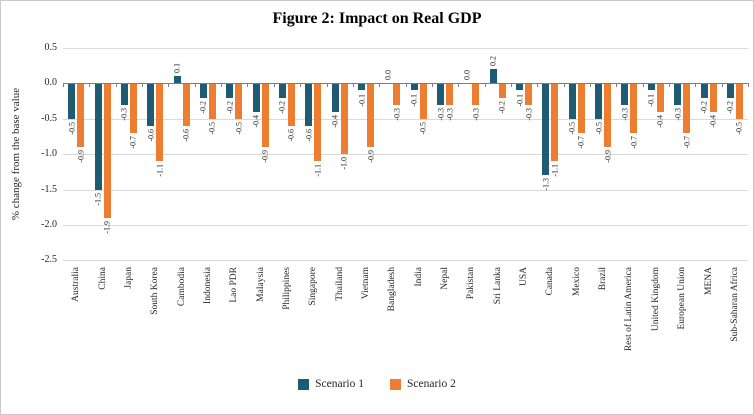 This screenshot has width=754, height=415. I want to click on category-label: Bangladesh, so click(392, 289).